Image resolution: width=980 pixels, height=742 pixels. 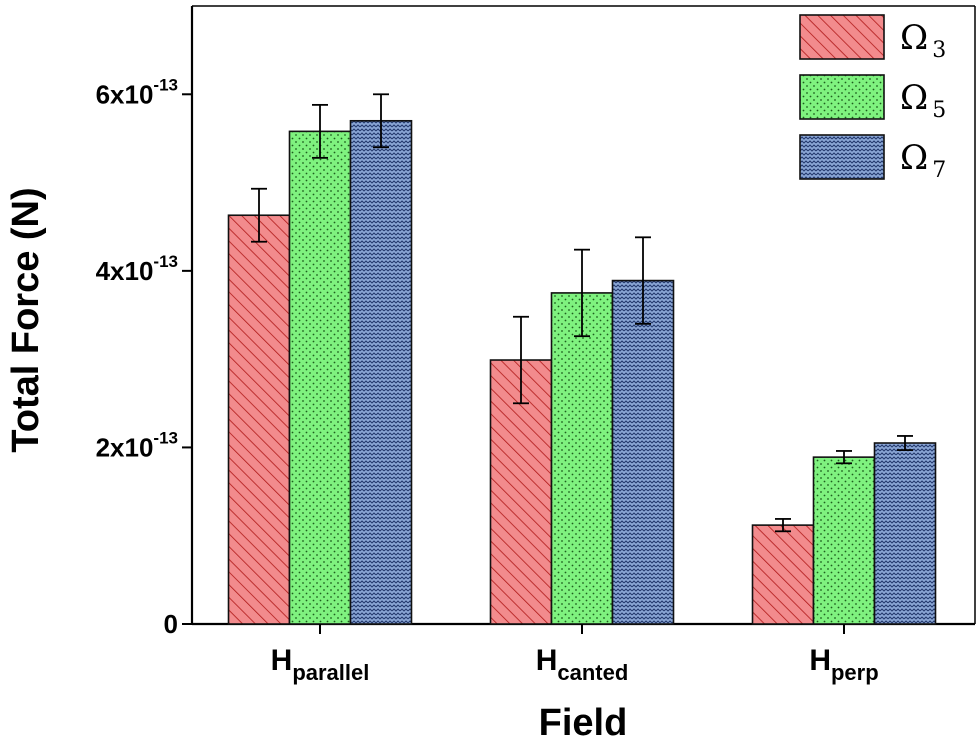 What do you see at coordinates (592, 672) in the screenshot?
I see `x-tick-label-sub: canted` at bounding box center [592, 672].